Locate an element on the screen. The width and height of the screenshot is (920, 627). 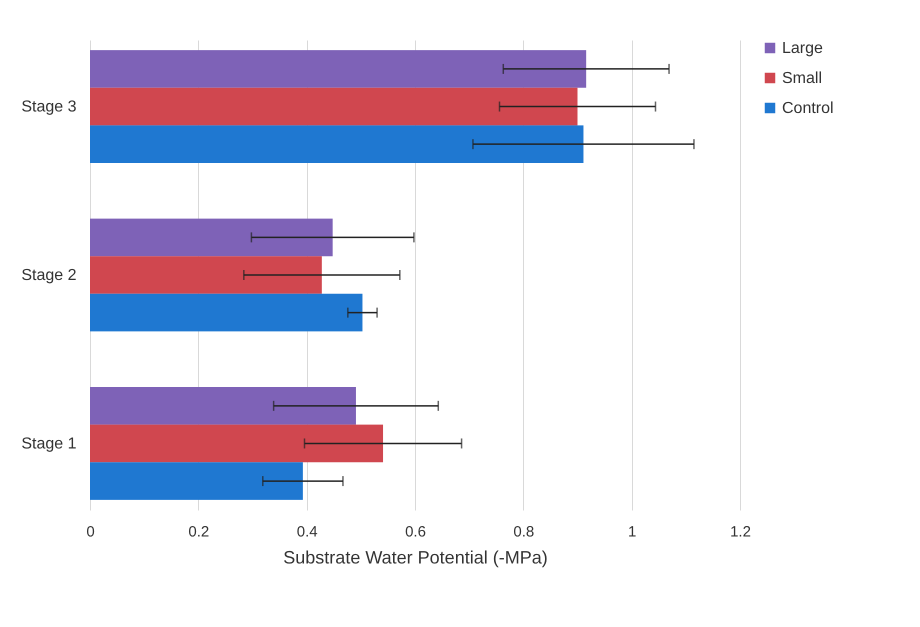
y-tick-label: Stage 2 is located at coordinates (49, 275).